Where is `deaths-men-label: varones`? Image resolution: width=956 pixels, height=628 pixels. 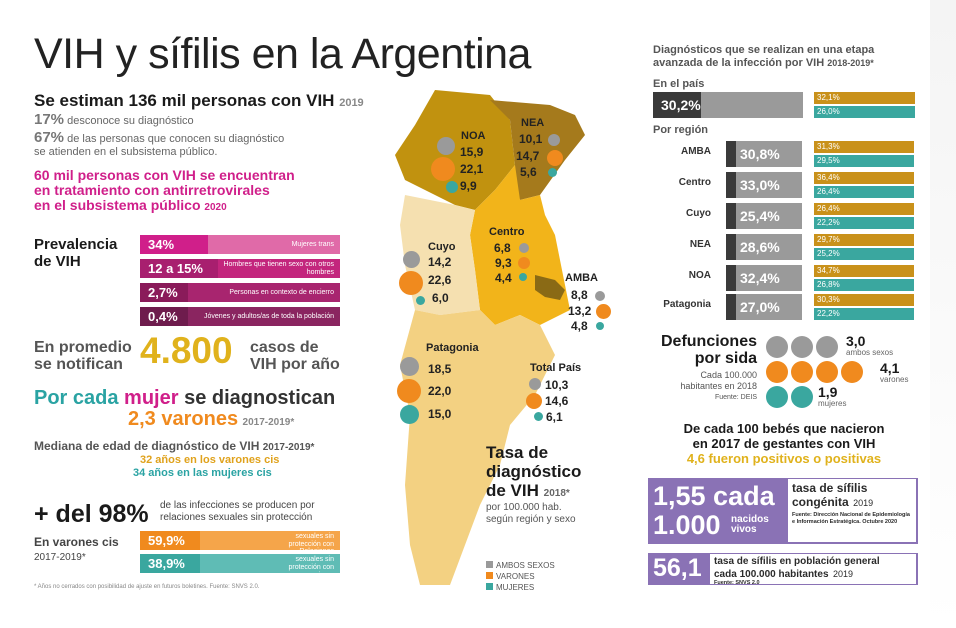
deaths-men-label: varones is located at coordinates (894, 379).